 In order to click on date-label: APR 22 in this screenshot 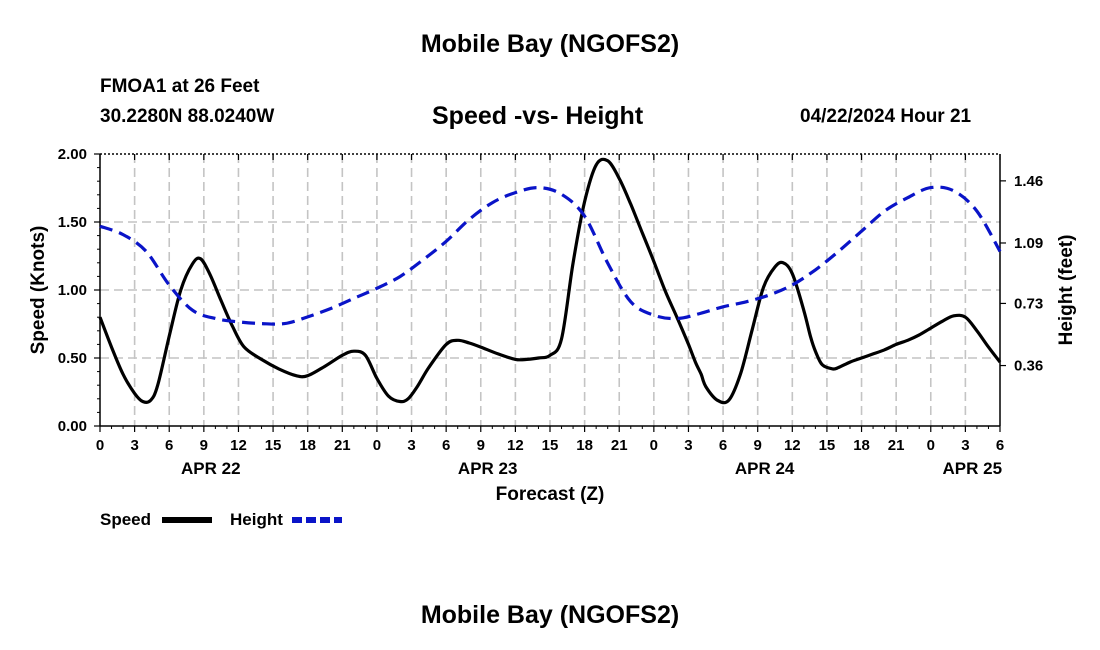, I will do `click(211, 468)`.